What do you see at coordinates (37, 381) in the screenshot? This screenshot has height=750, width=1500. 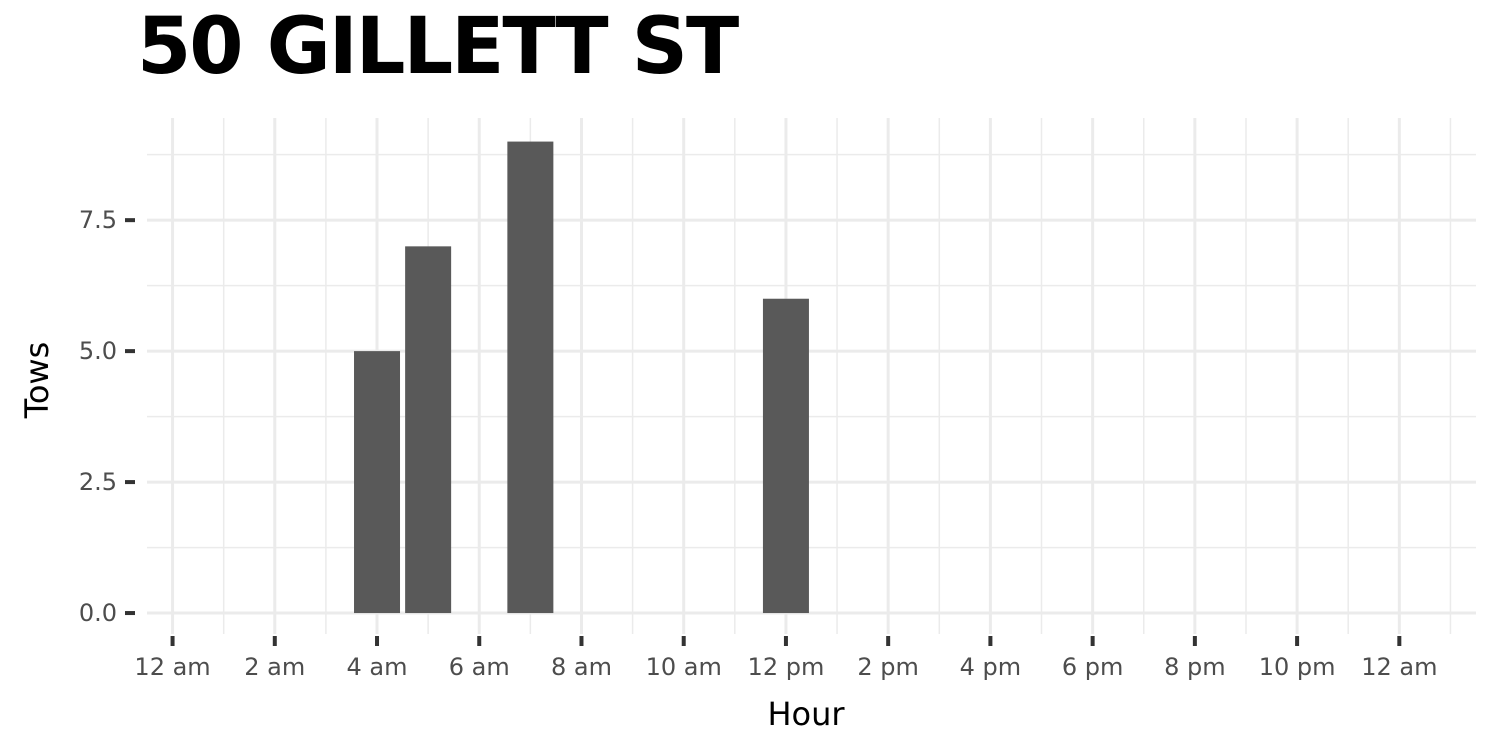 I see `y-axis-title: Tows` at bounding box center [37, 381].